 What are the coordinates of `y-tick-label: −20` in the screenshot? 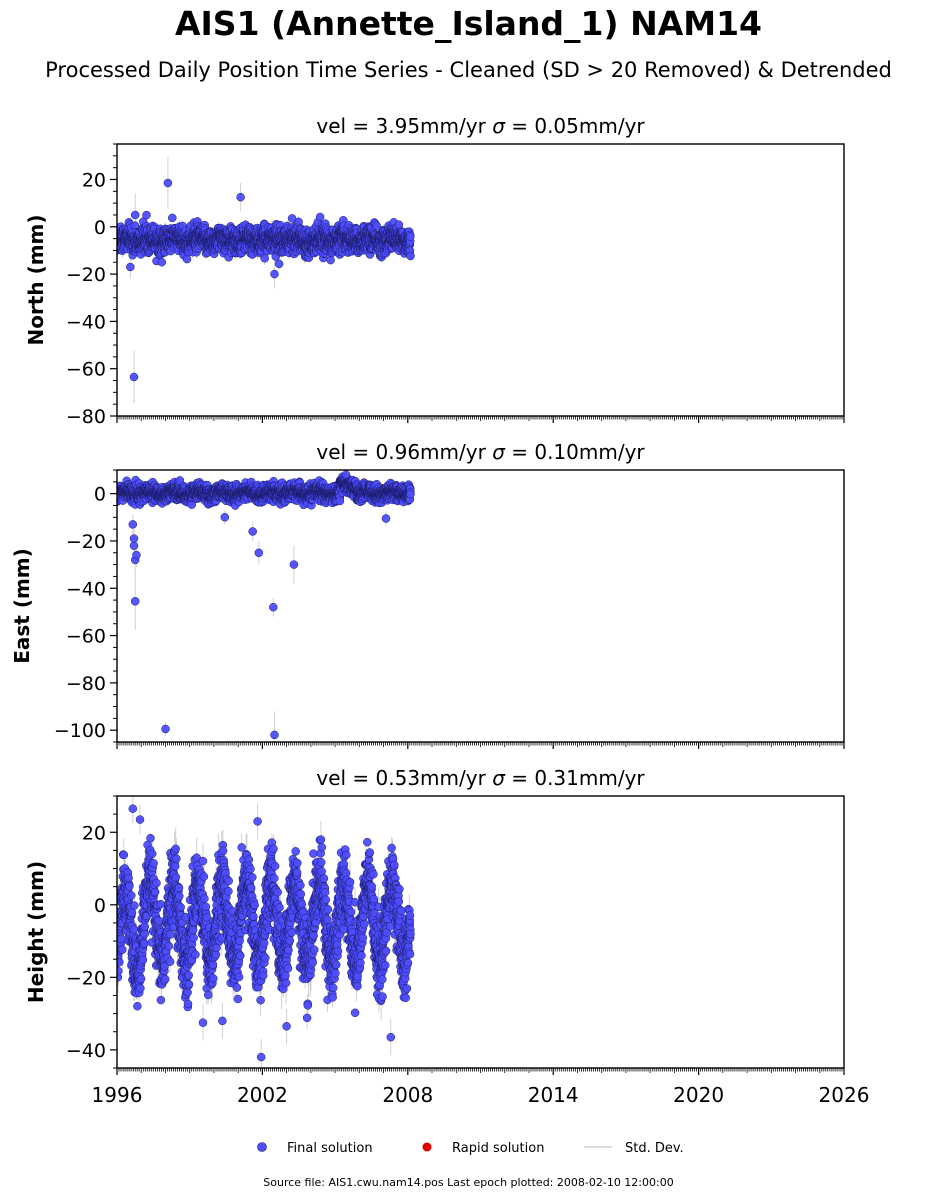 It's located at (86, 275).